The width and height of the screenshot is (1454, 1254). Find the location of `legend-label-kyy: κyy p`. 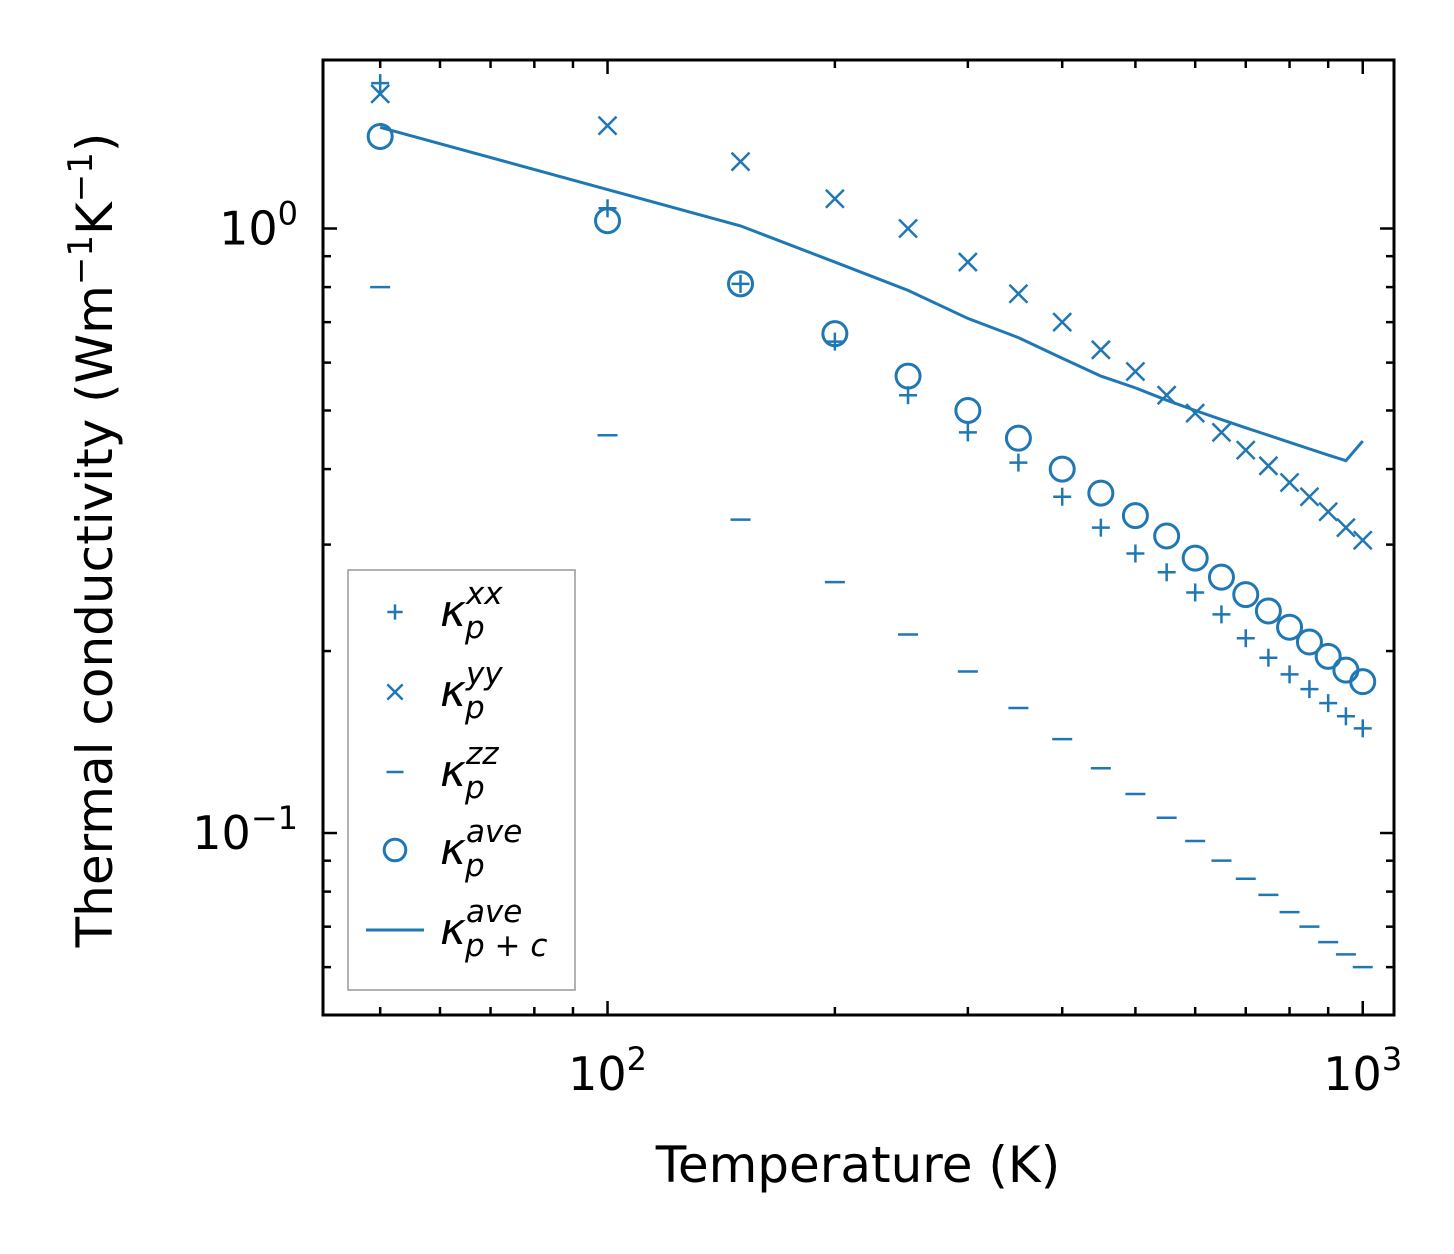

legend-label-kyy: κyy p is located at coordinates (471, 691).